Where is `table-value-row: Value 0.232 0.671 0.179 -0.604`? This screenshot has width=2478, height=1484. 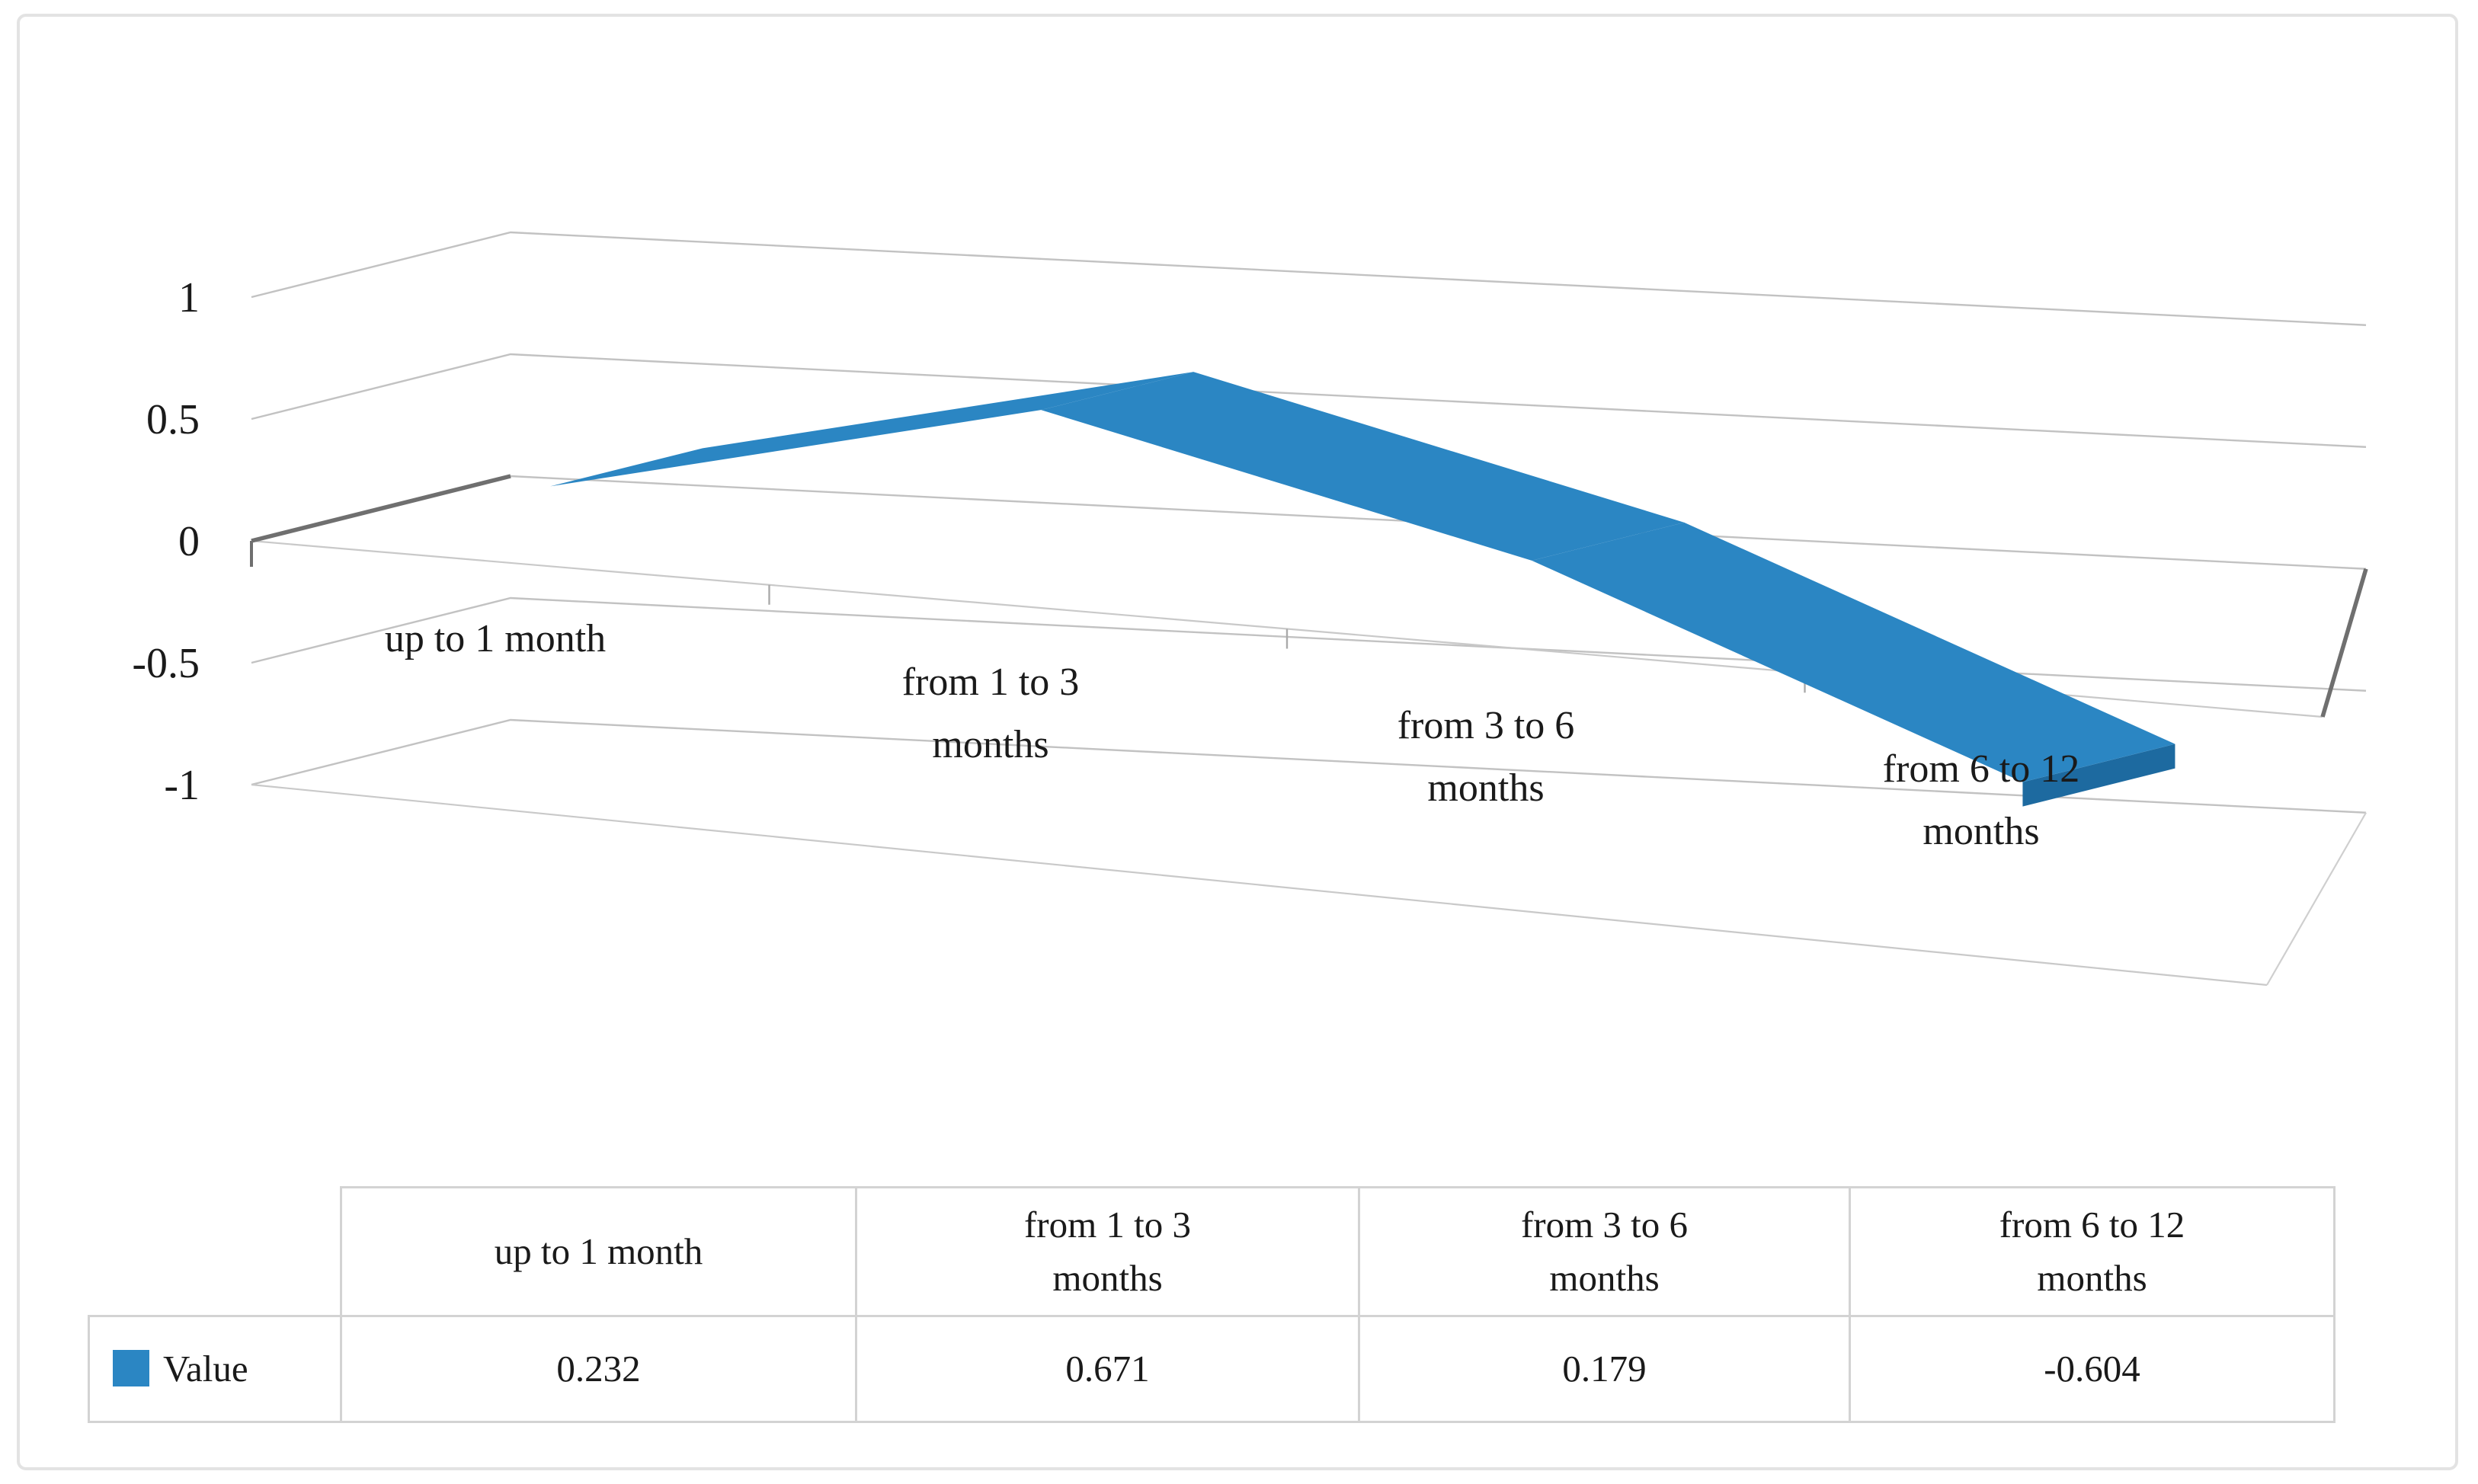 table-value-row: Value 0.232 0.671 0.179 -0.604 is located at coordinates (1212, 1369).